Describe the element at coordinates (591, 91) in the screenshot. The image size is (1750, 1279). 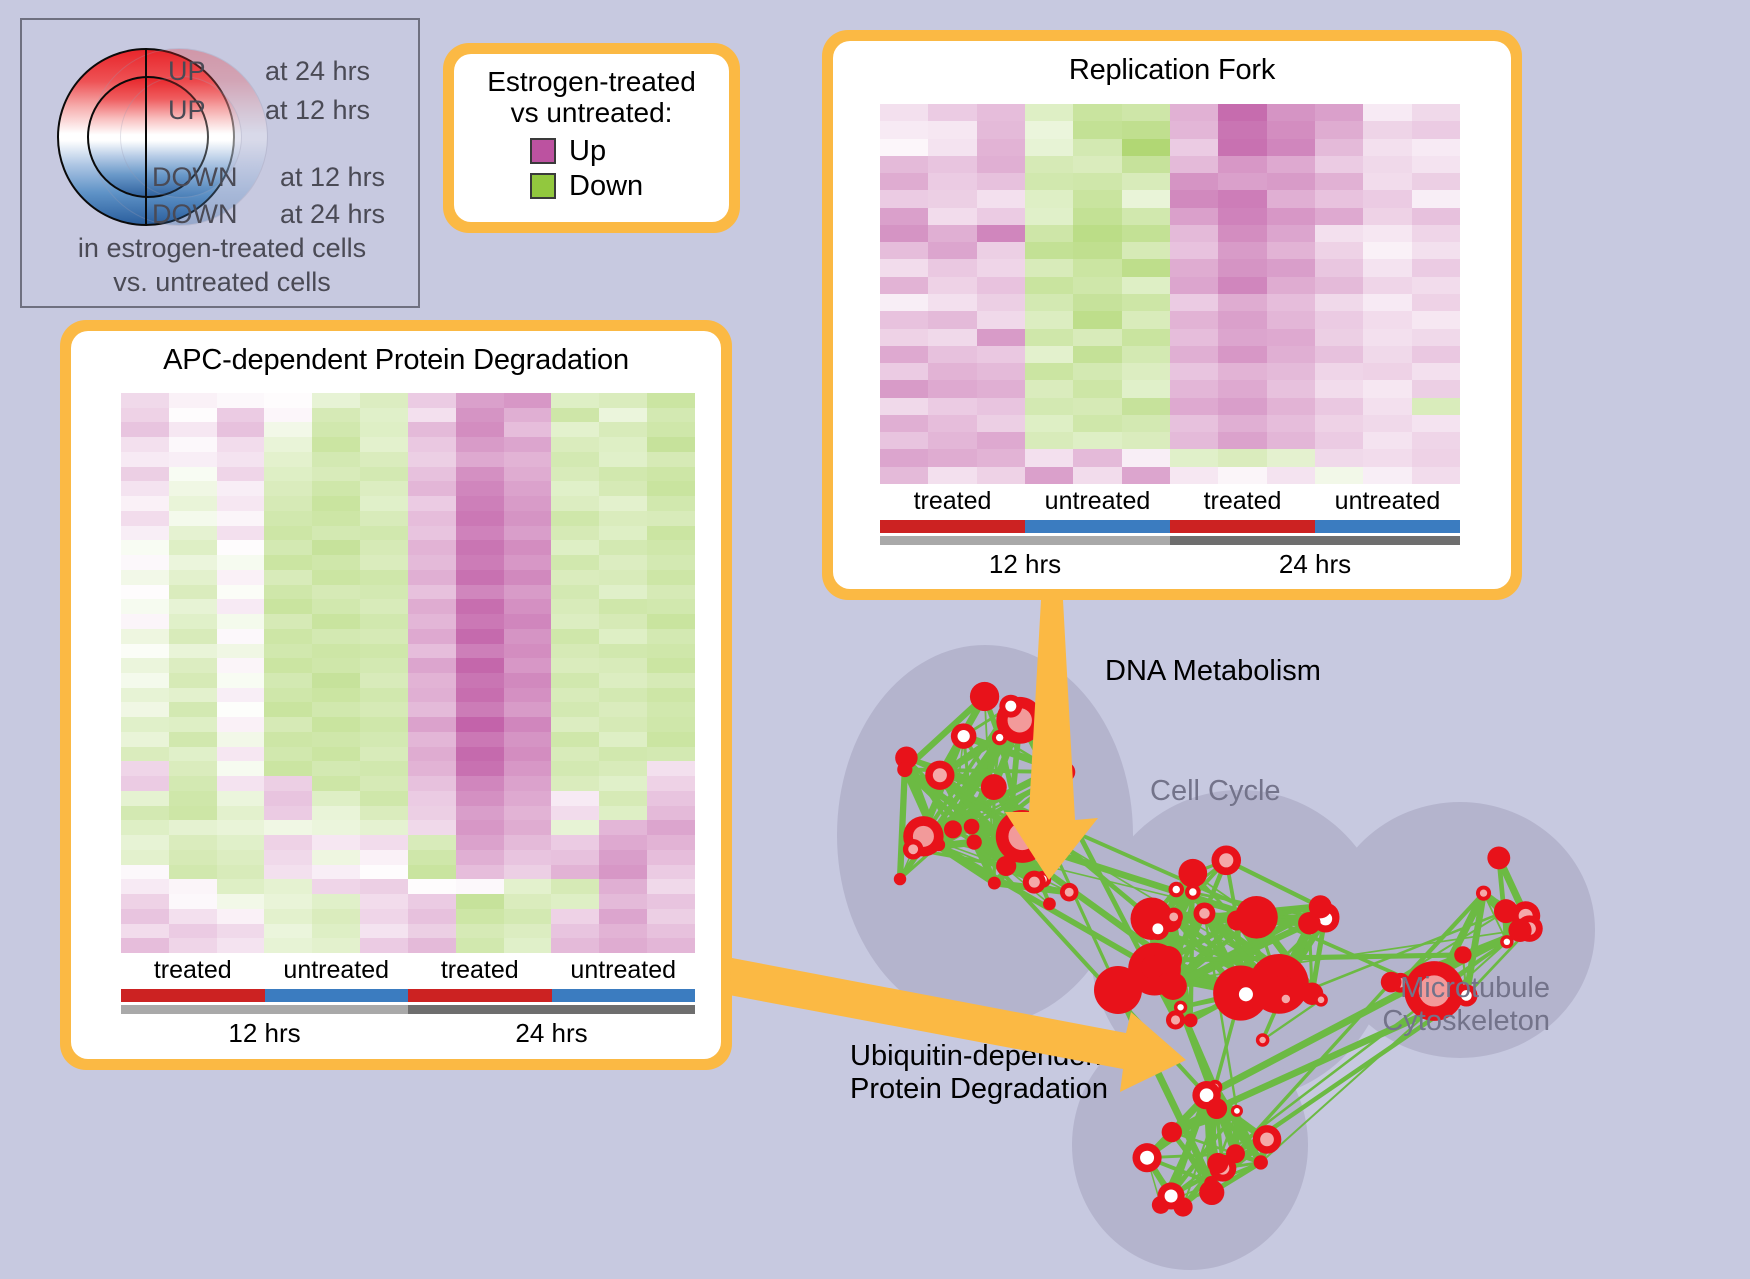
I see `expression-legend-title: Estrogen-treated vs untreated:` at that location.